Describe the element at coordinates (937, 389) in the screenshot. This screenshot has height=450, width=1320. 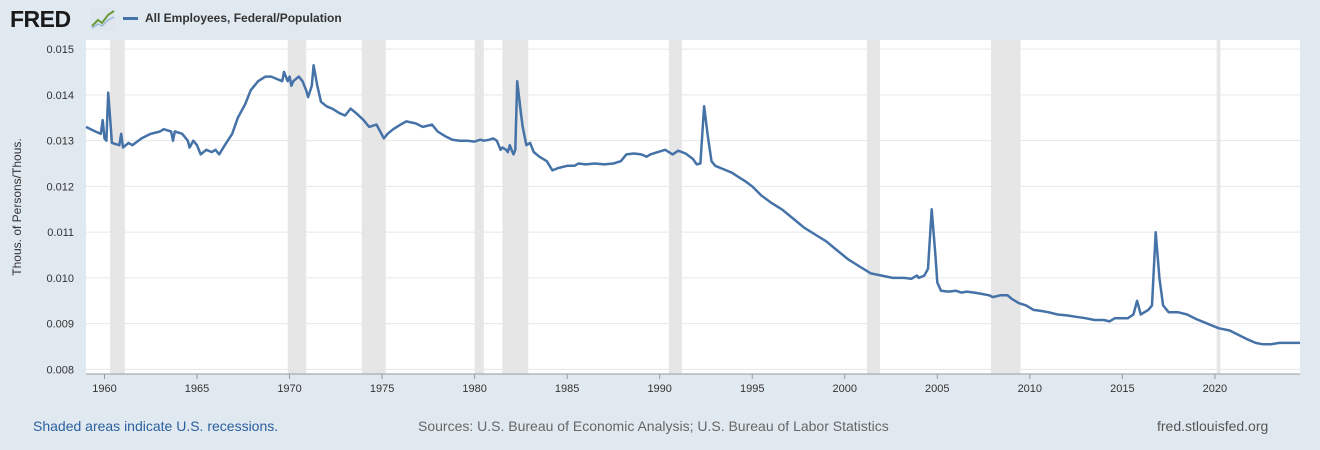
I see `x-tick-label: 2005` at that location.